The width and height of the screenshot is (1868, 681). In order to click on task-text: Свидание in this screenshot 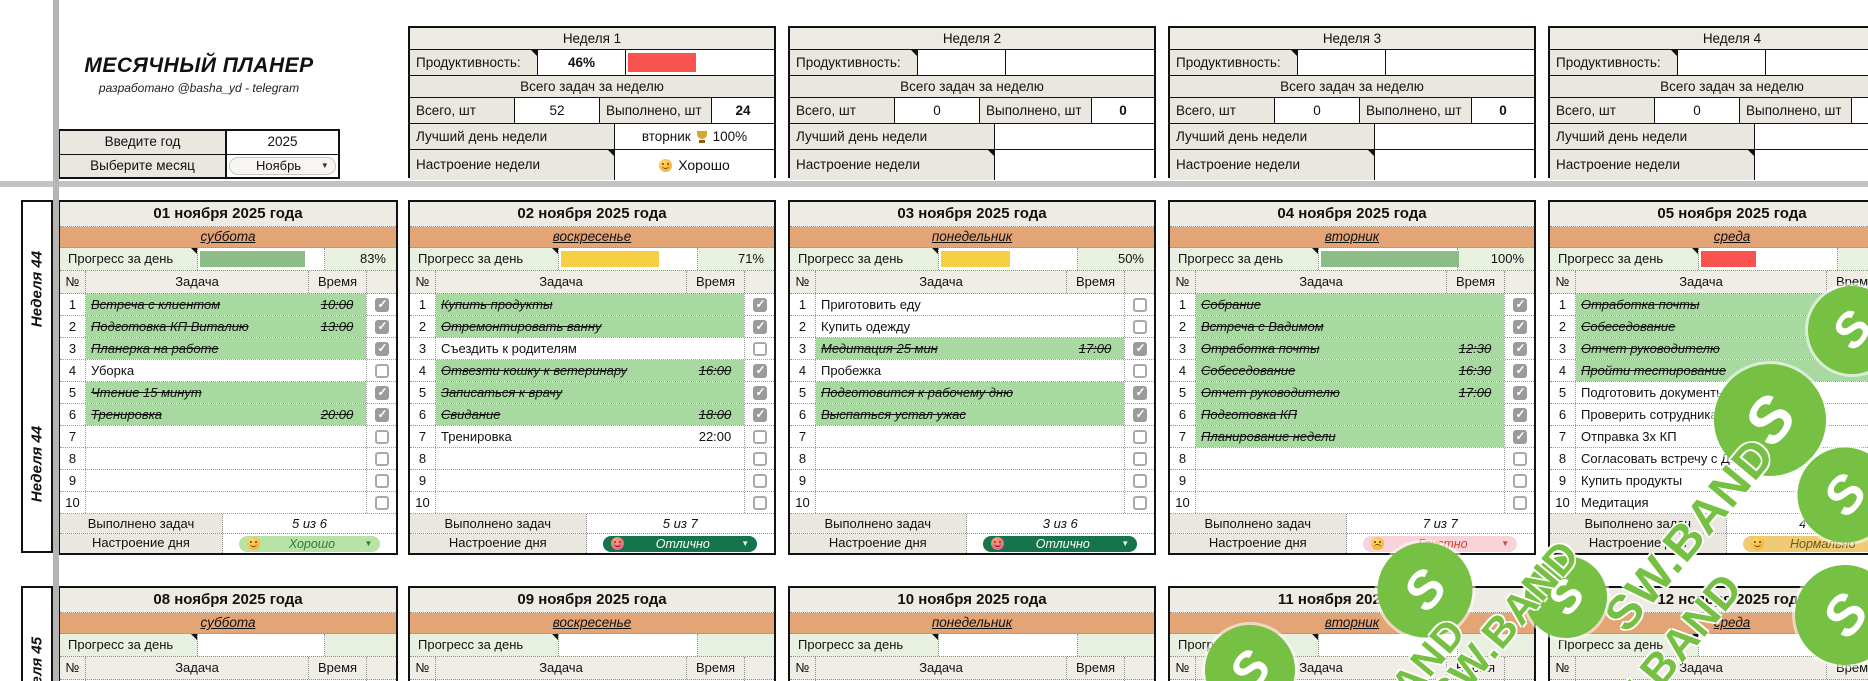, I will do `click(561, 414)`.